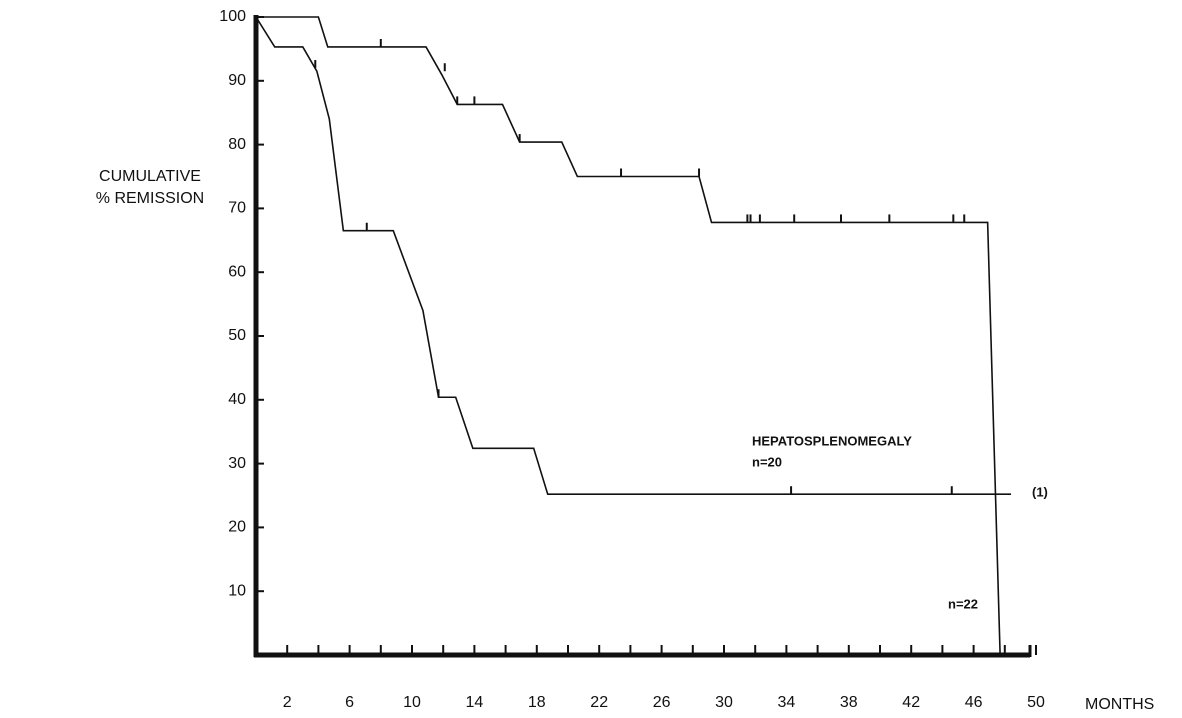  What do you see at coordinates (412, 702) in the screenshot?
I see `x-tick-label: 10` at bounding box center [412, 702].